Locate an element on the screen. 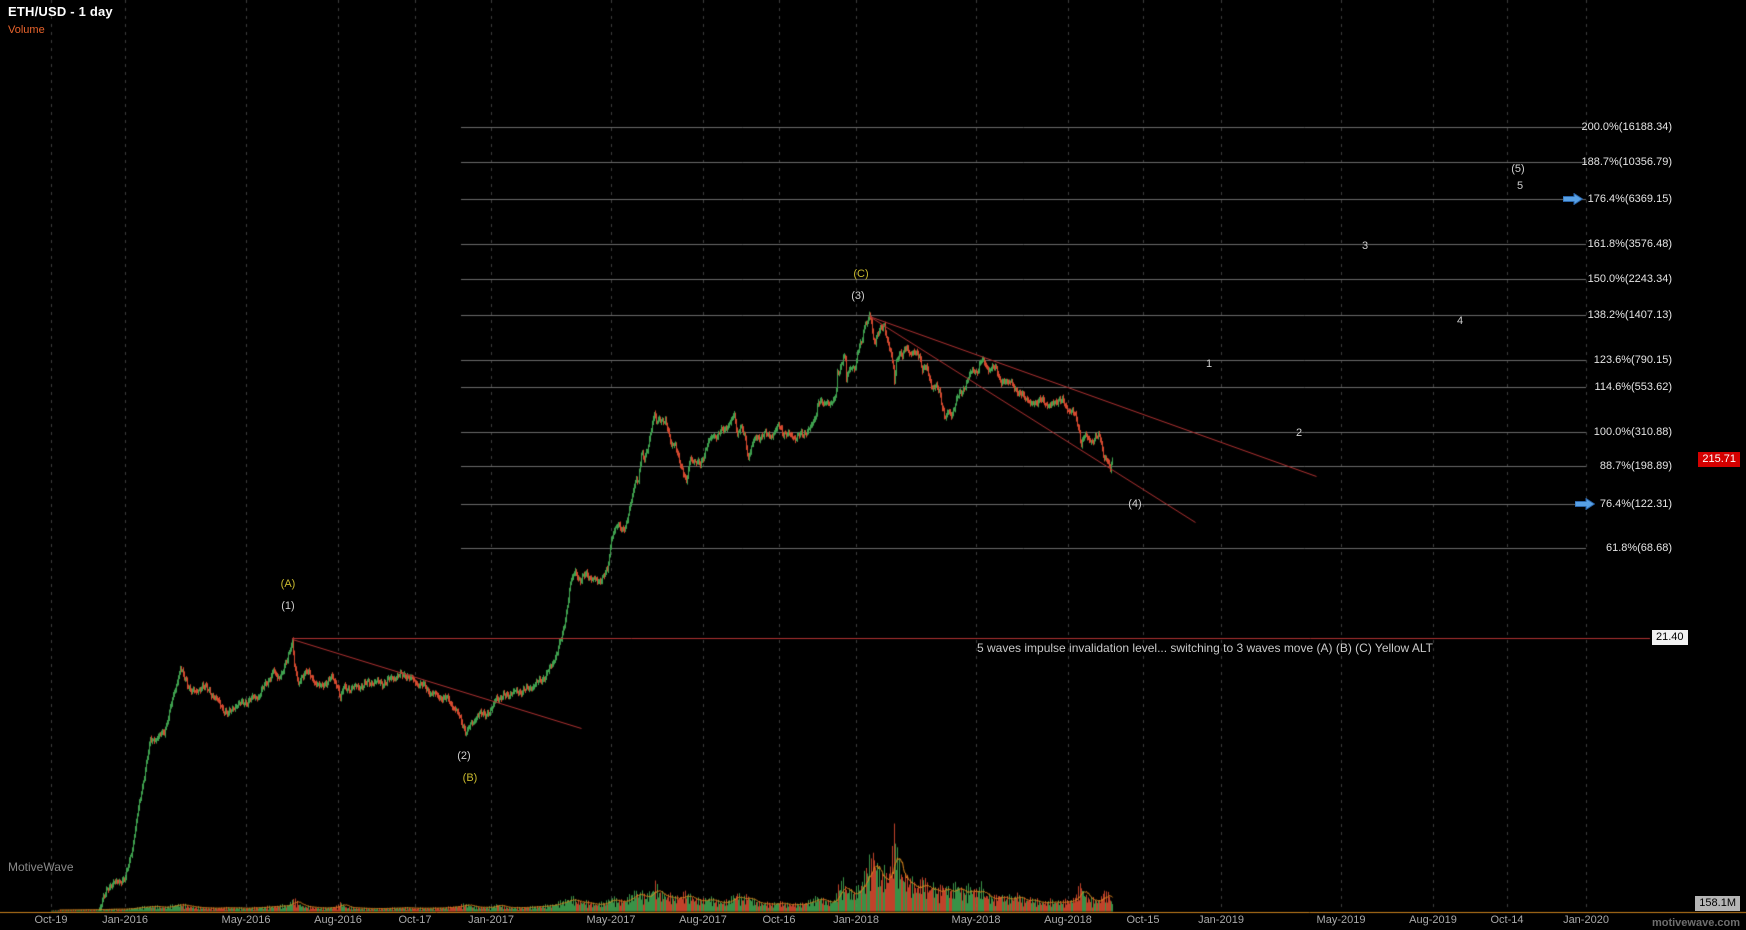 This screenshot has width=1746, height=930. time-tick-label: Oct-19 is located at coordinates (51, 920).